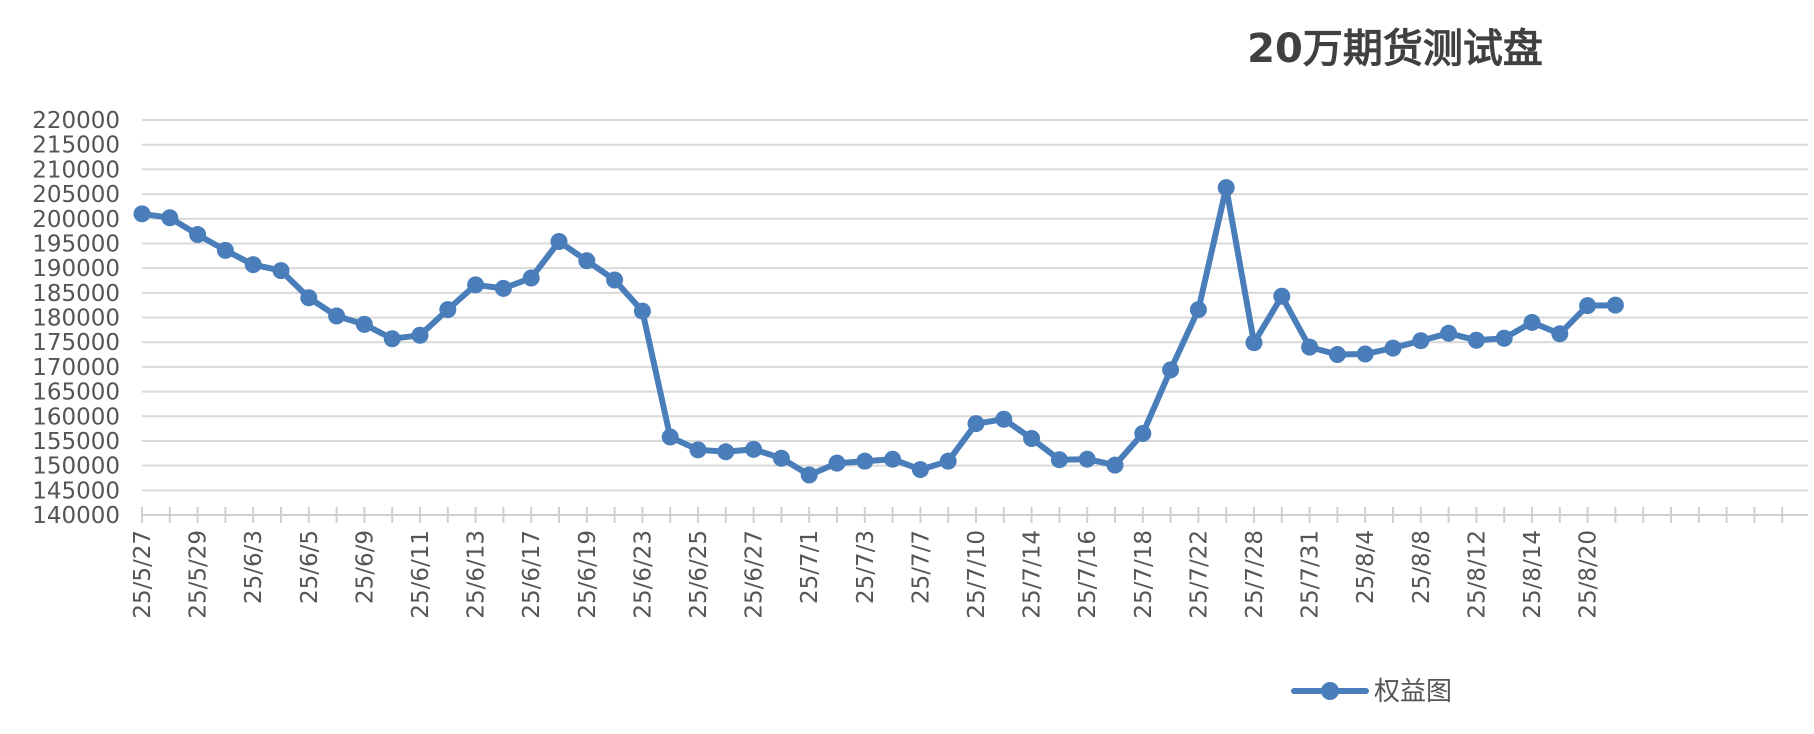  Describe the element at coordinates (421, 574) in the screenshot. I see `x-tick-label: 25/6/11` at that location.